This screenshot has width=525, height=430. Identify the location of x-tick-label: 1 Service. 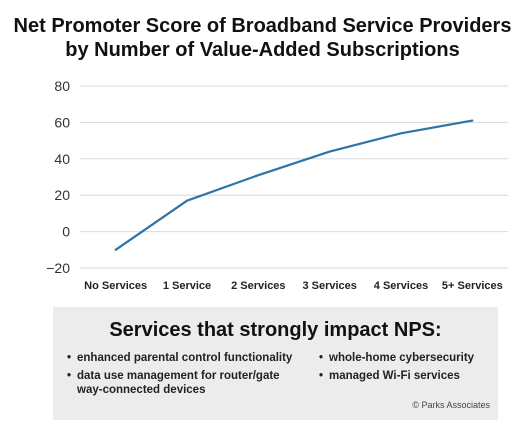
(187, 286).